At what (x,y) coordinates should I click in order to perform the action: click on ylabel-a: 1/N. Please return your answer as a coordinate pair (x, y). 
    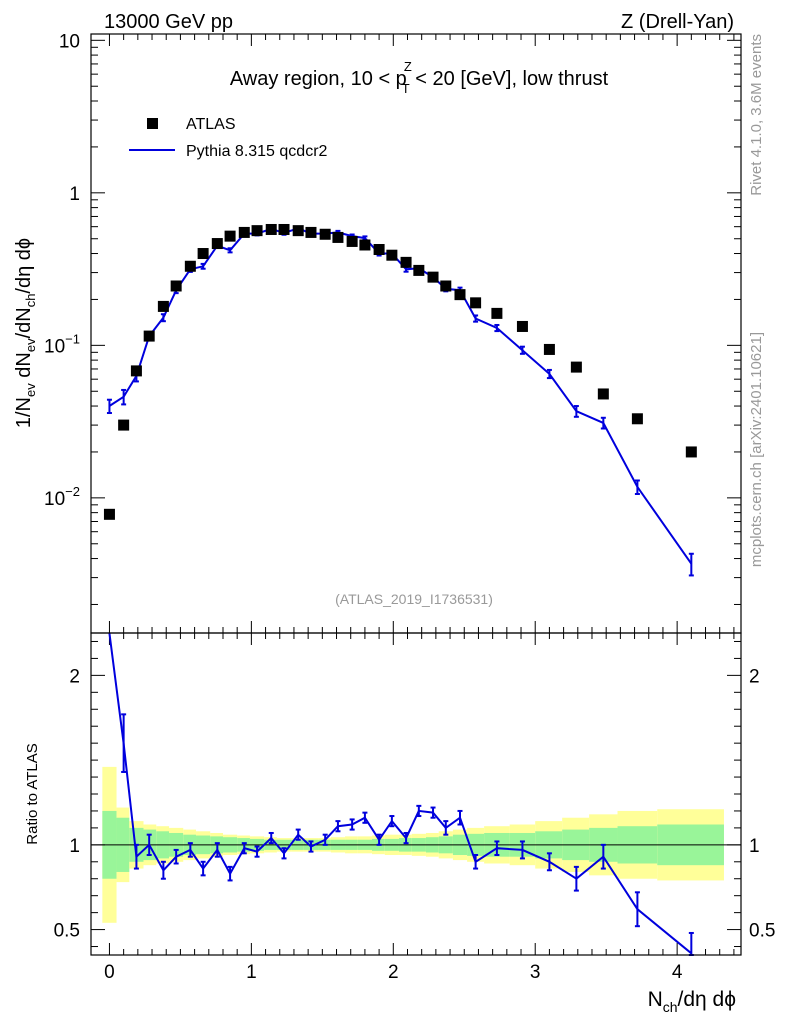
    Looking at the image, I should click on (24, 412).